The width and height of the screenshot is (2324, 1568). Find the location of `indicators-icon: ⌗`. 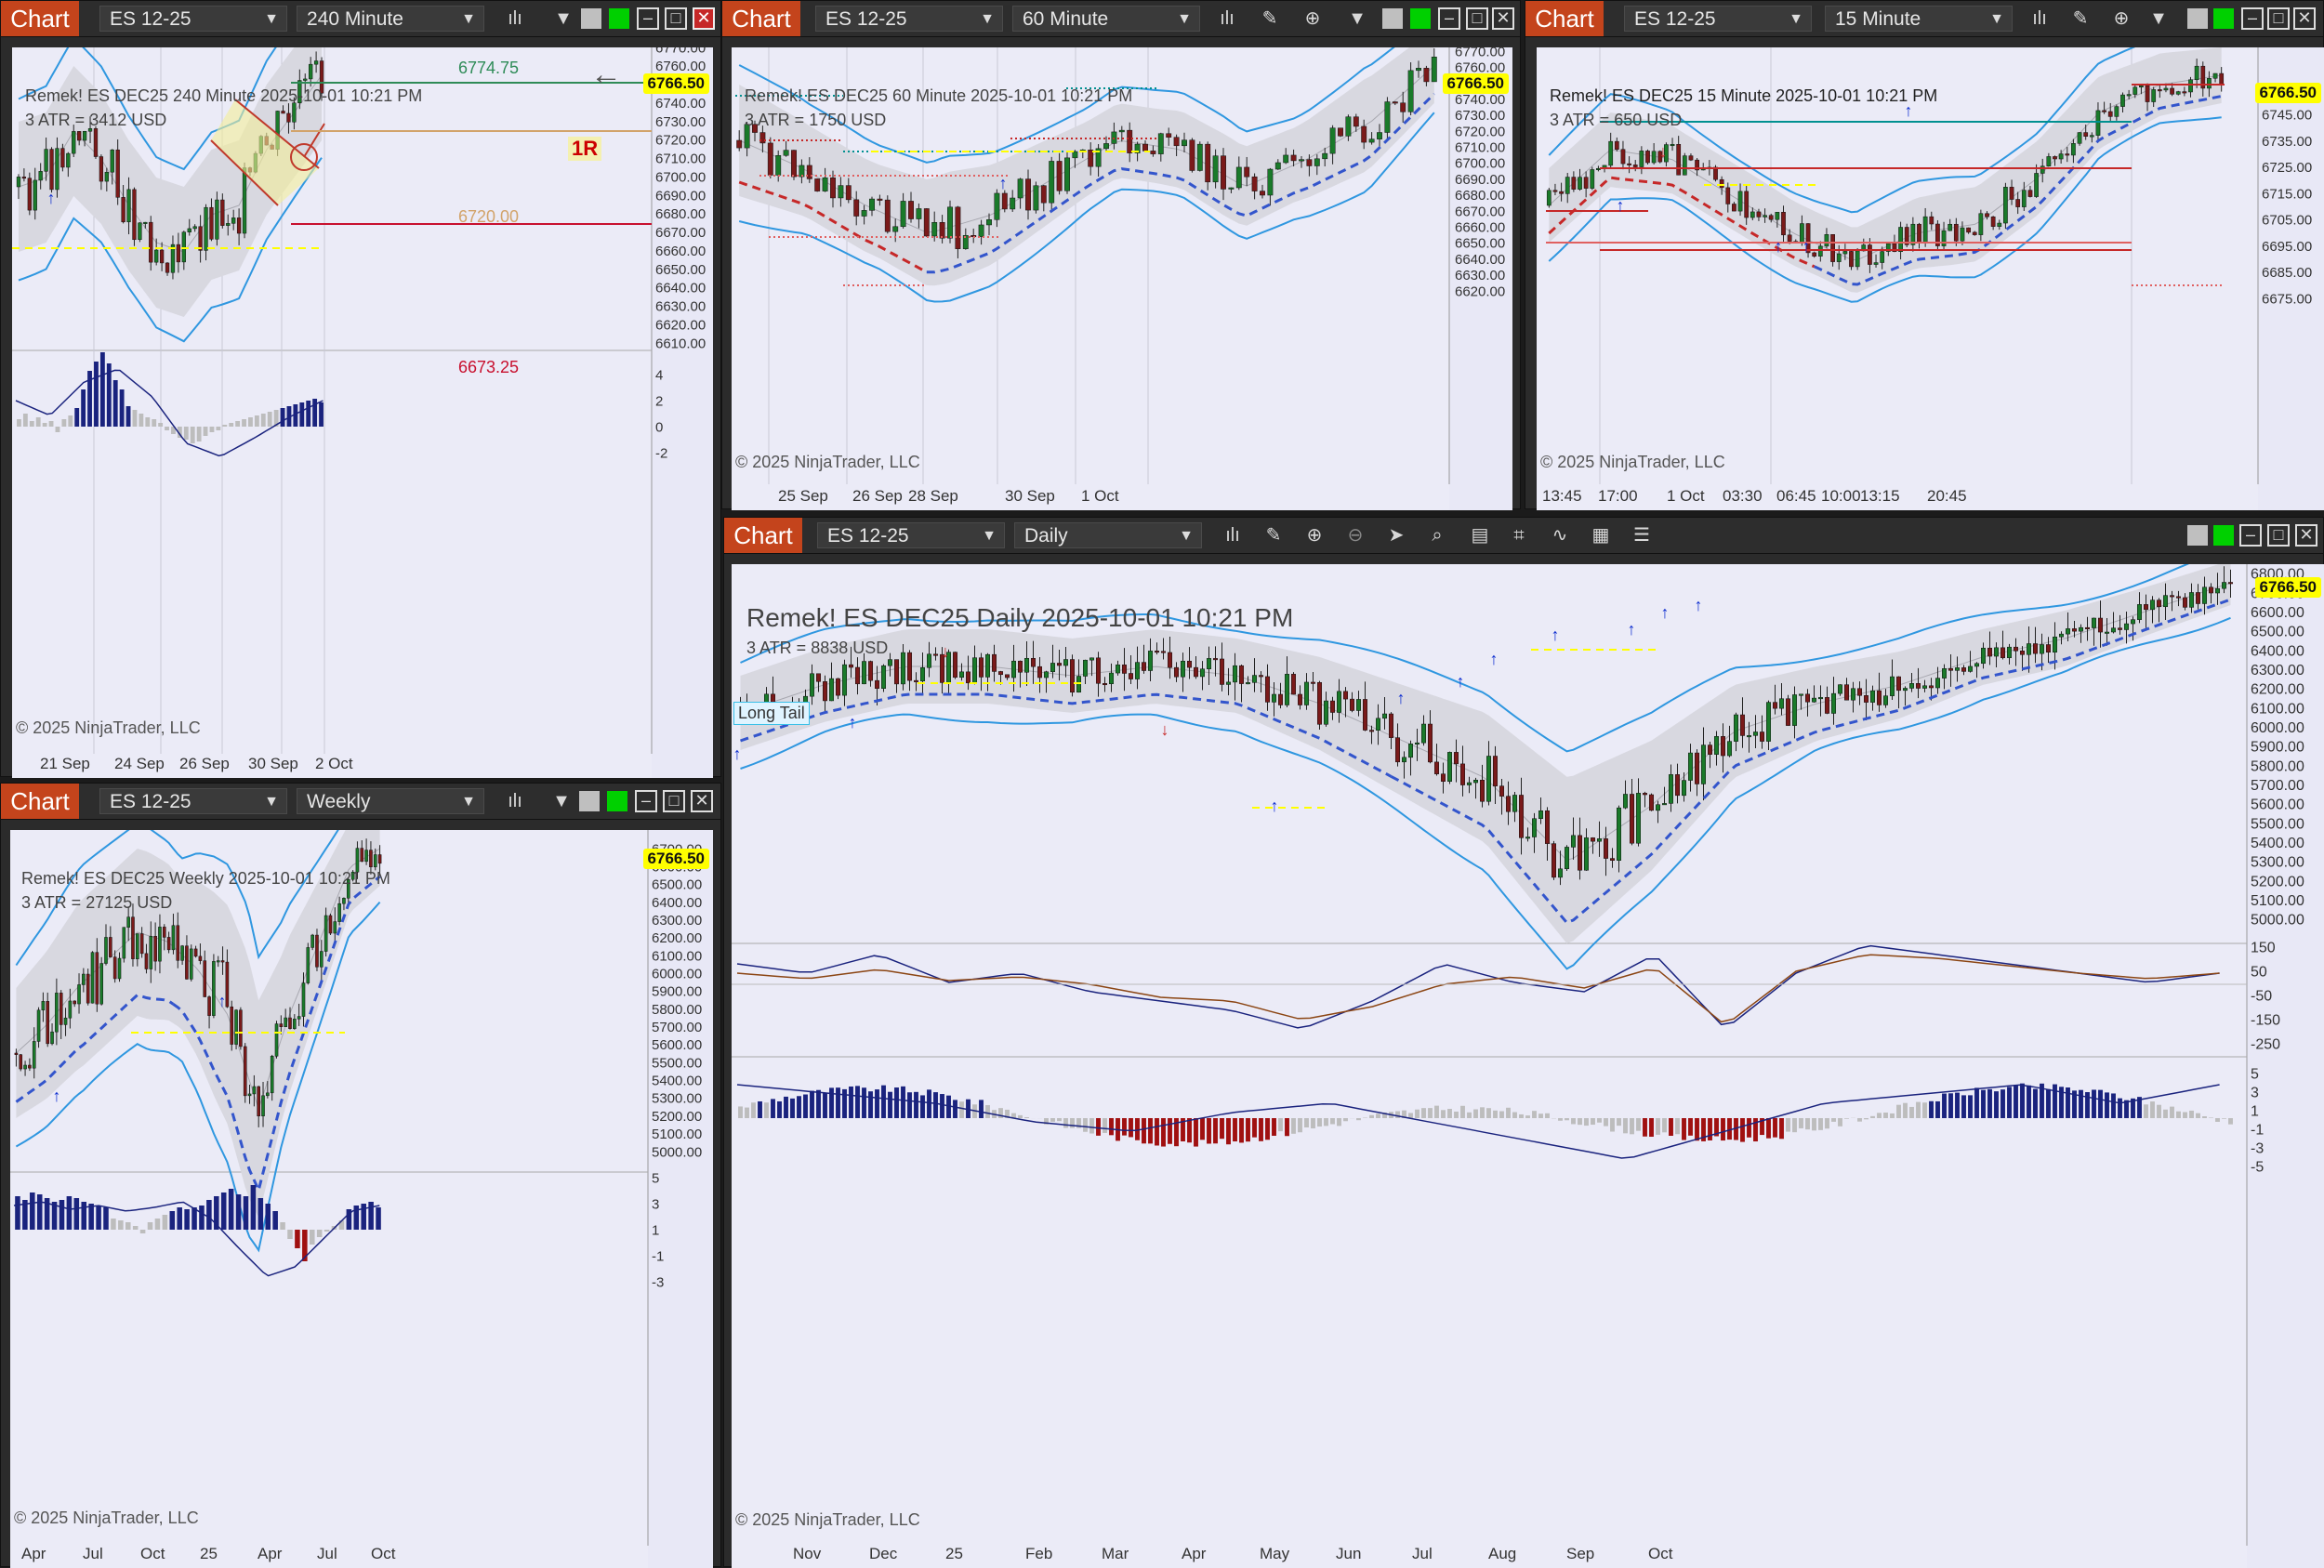

indicators-icon: ⌗ is located at coordinates (1519, 535).